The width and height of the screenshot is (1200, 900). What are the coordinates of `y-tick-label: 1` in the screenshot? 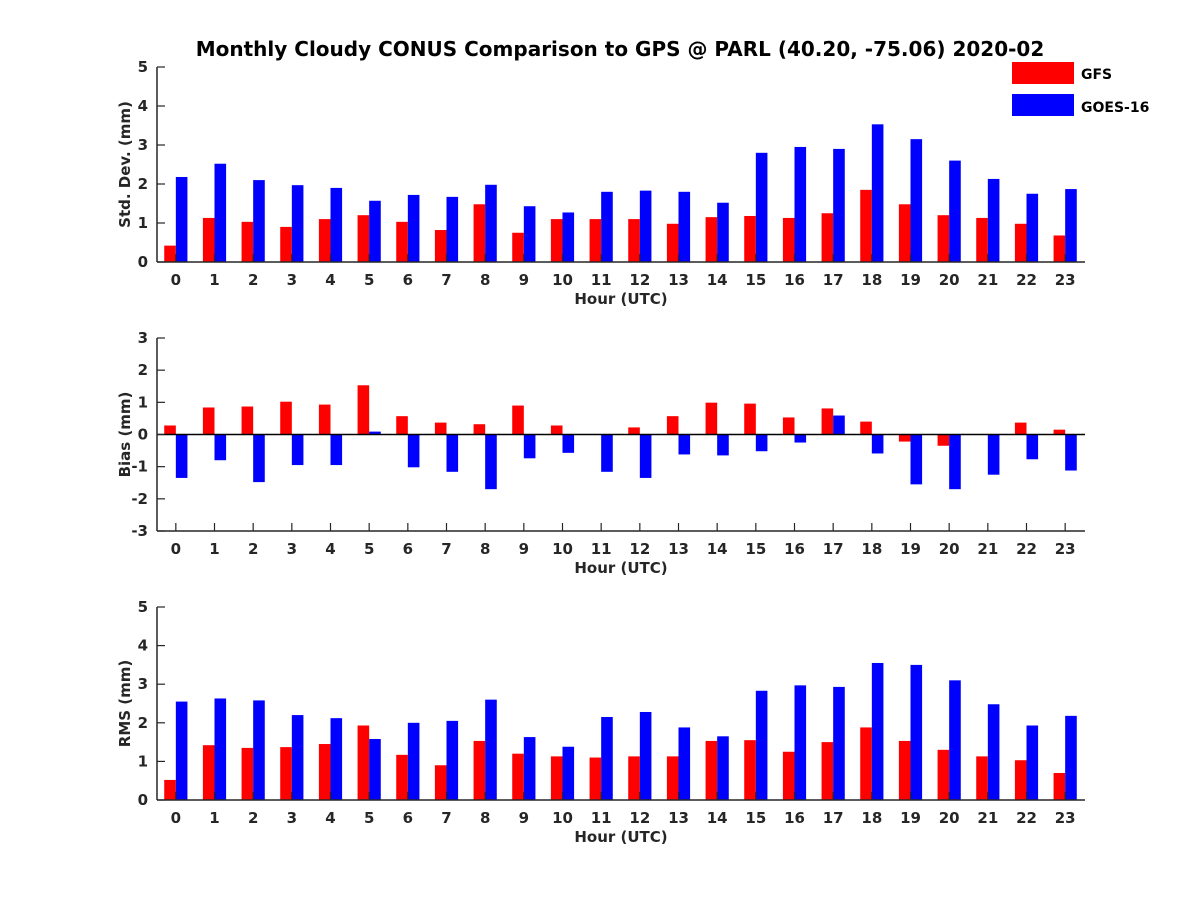 It's located at (143, 223).